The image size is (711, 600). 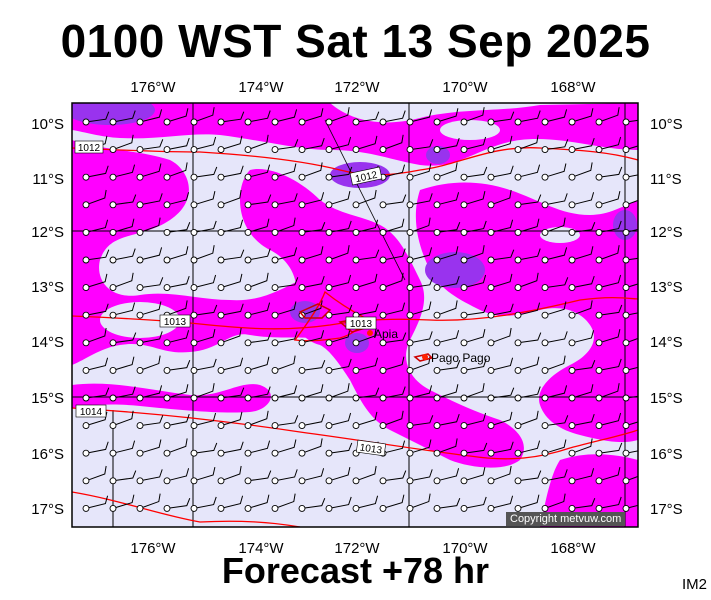 I want to click on lat-label-right: 16°S, so click(x=666, y=454).